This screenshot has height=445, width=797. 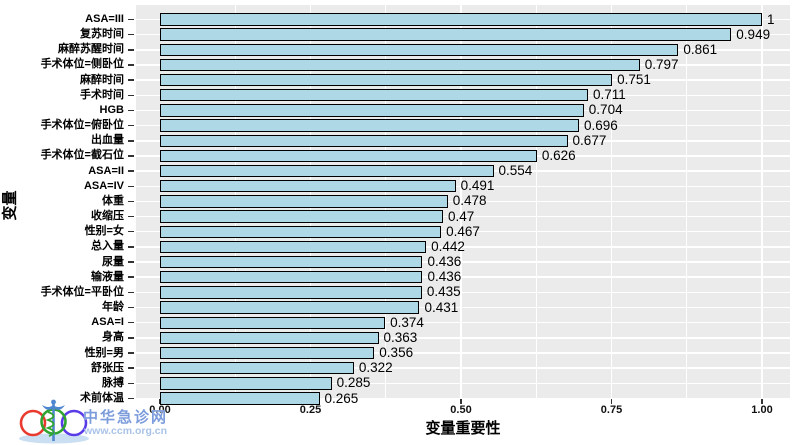 I want to click on bar-value-label: 0.356, so click(x=396, y=353).